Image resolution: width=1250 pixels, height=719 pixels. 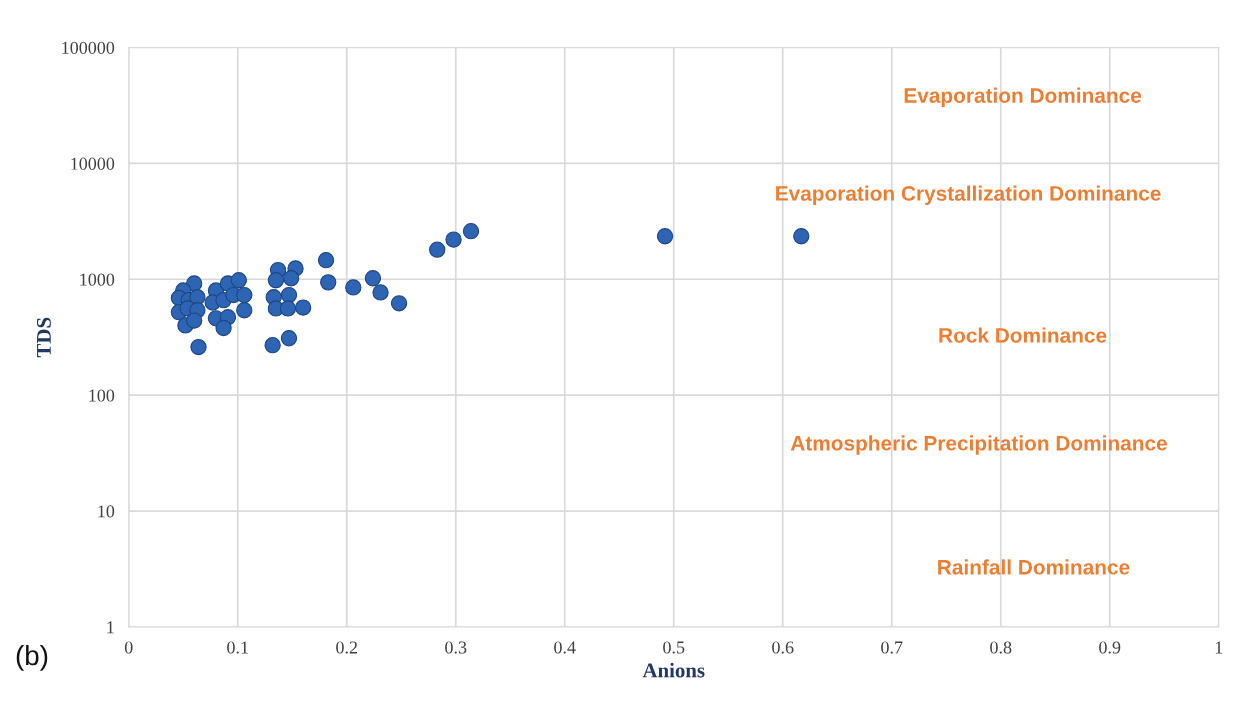 What do you see at coordinates (32, 657) in the screenshot?
I see `text: (b)` at bounding box center [32, 657].